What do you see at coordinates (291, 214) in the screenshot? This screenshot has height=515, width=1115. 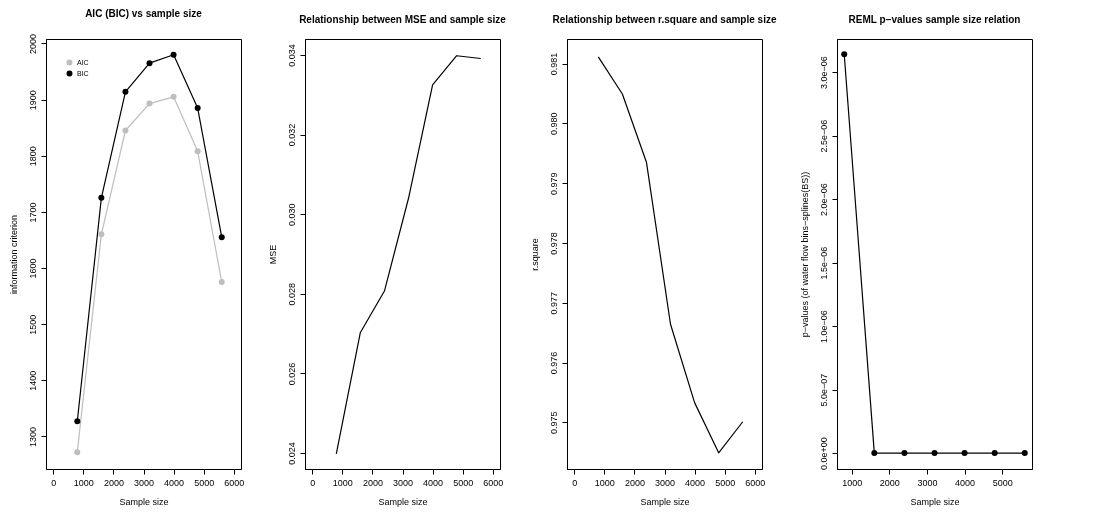 I see `y-tick-label: 0.030` at bounding box center [291, 214].